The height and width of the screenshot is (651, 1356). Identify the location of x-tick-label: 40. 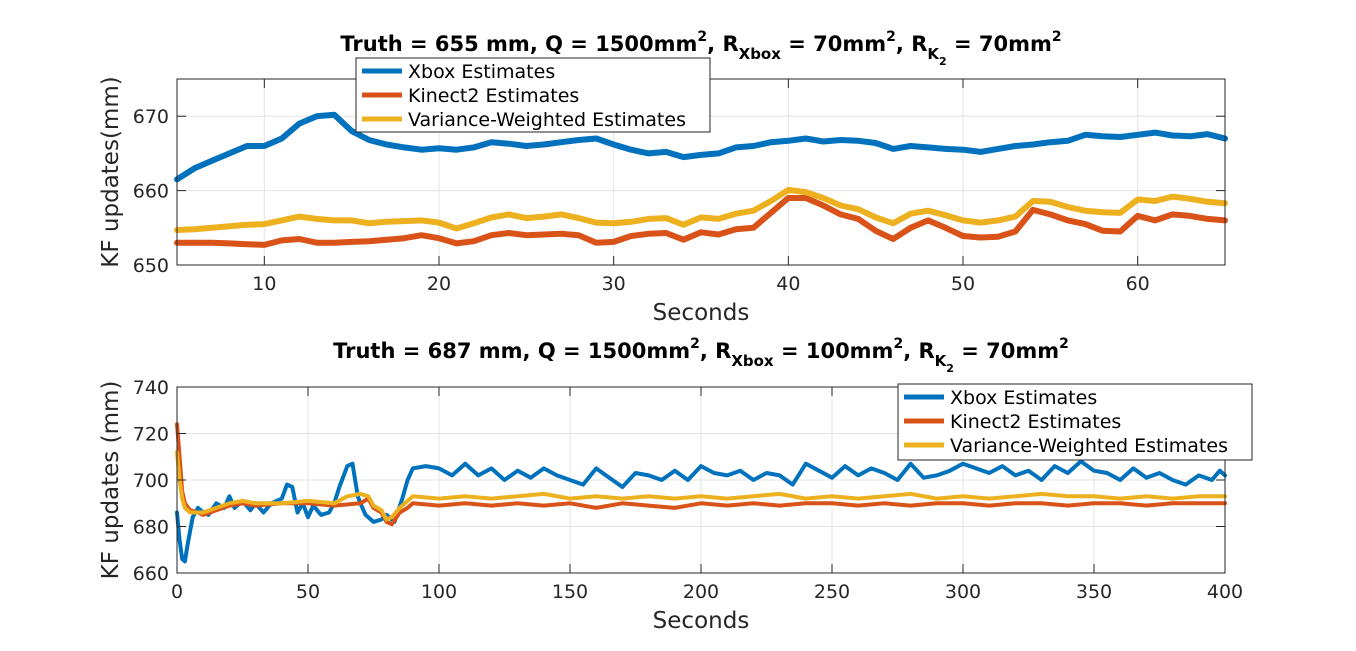
(788, 284).